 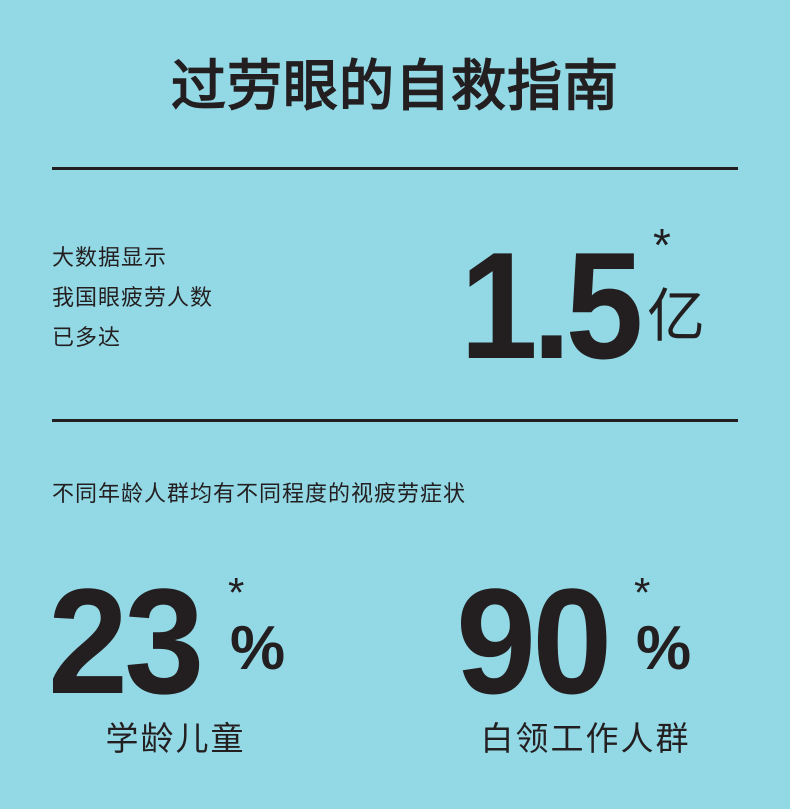 I want to click on divider-top, so click(x=395, y=168).